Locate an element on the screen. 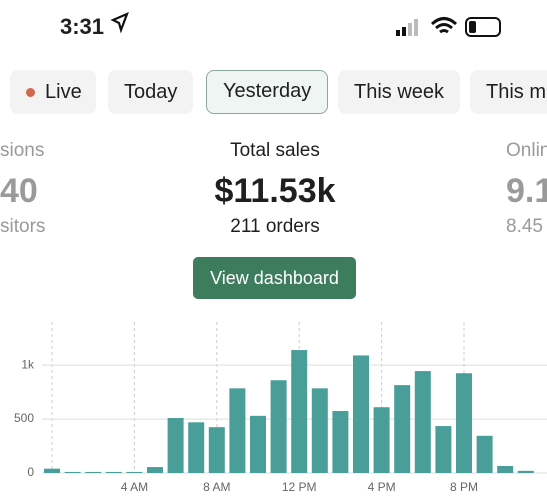 Image resolution: width=547 pixels, height=500 pixels. metric-label: Onlin is located at coordinates (526, 150).